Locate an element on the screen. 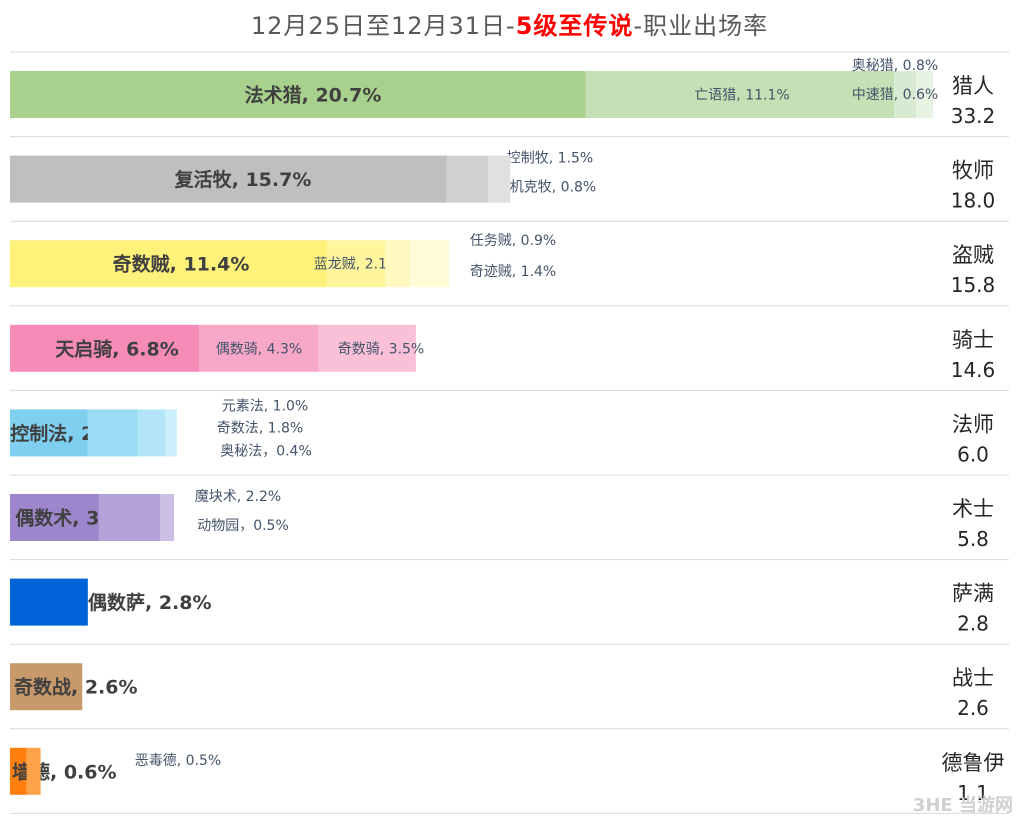 This screenshot has height=821, width=1019. bar-segment-法术猎 is located at coordinates (298, 94).